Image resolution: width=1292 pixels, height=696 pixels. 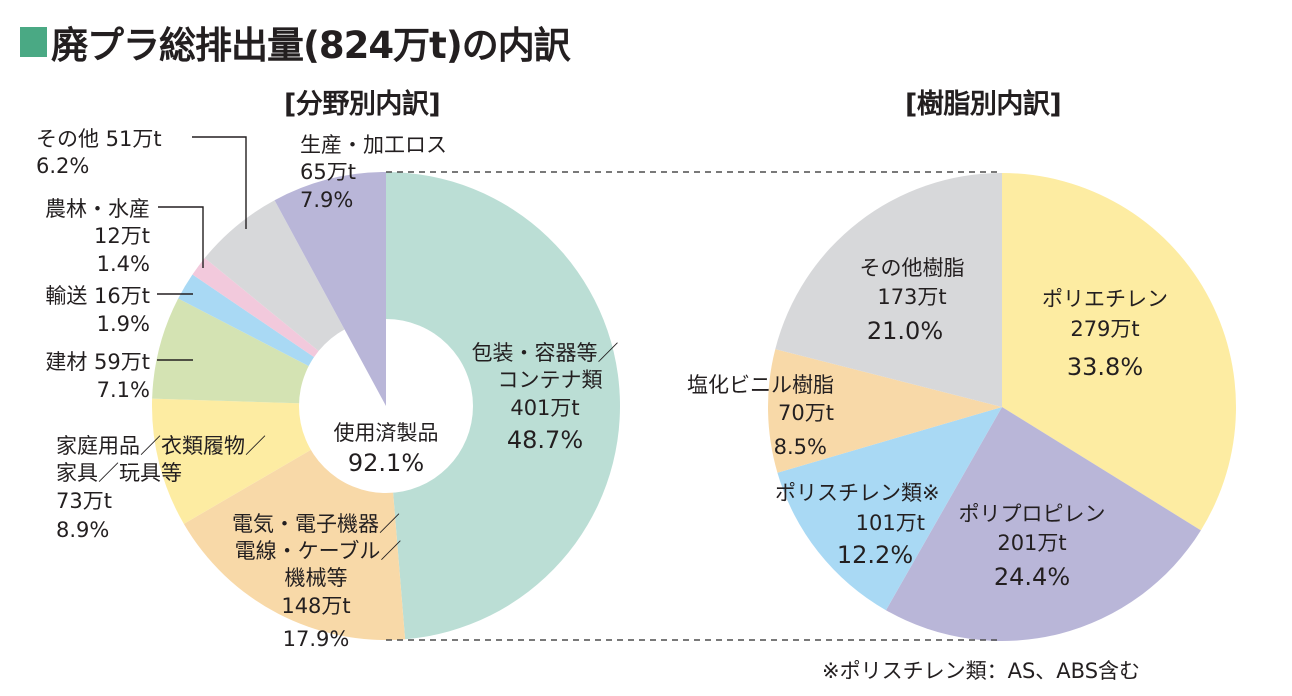 What do you see at coordinates (362, 104) in the screenshot?
I see `left-chart-title: [分野別内訳]` at bounding box center [362, 104].